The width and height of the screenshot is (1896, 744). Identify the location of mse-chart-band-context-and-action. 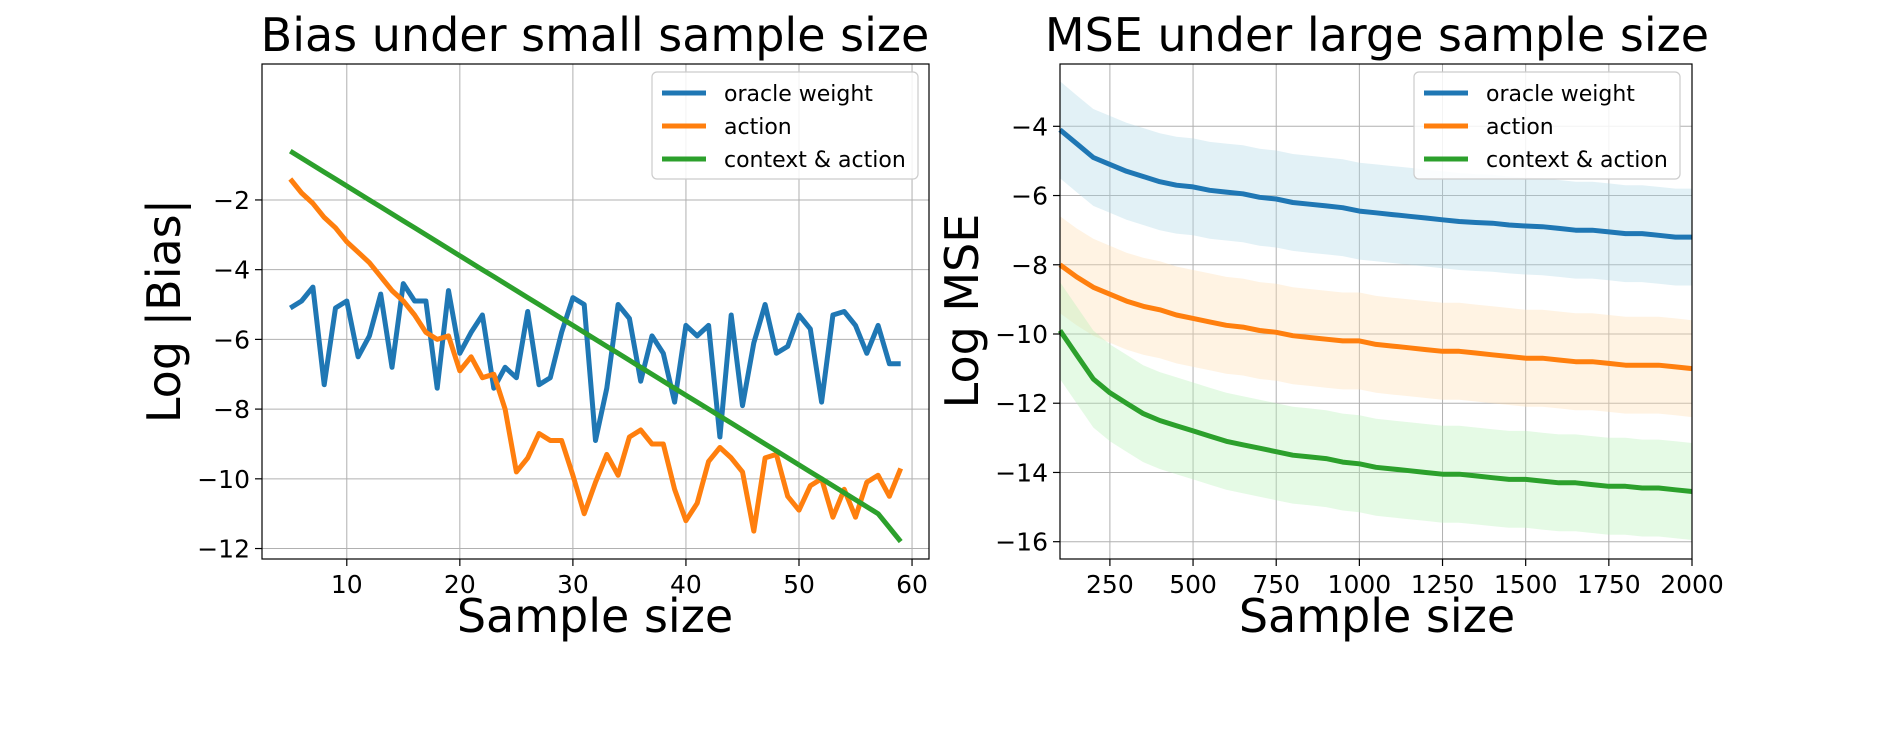
(1376, 411).